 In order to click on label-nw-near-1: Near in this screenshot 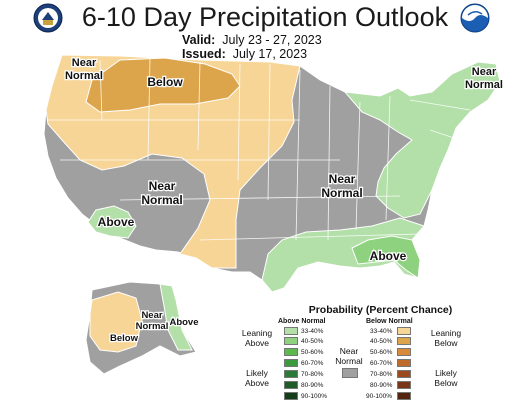, I will do `click(84, 63)`.